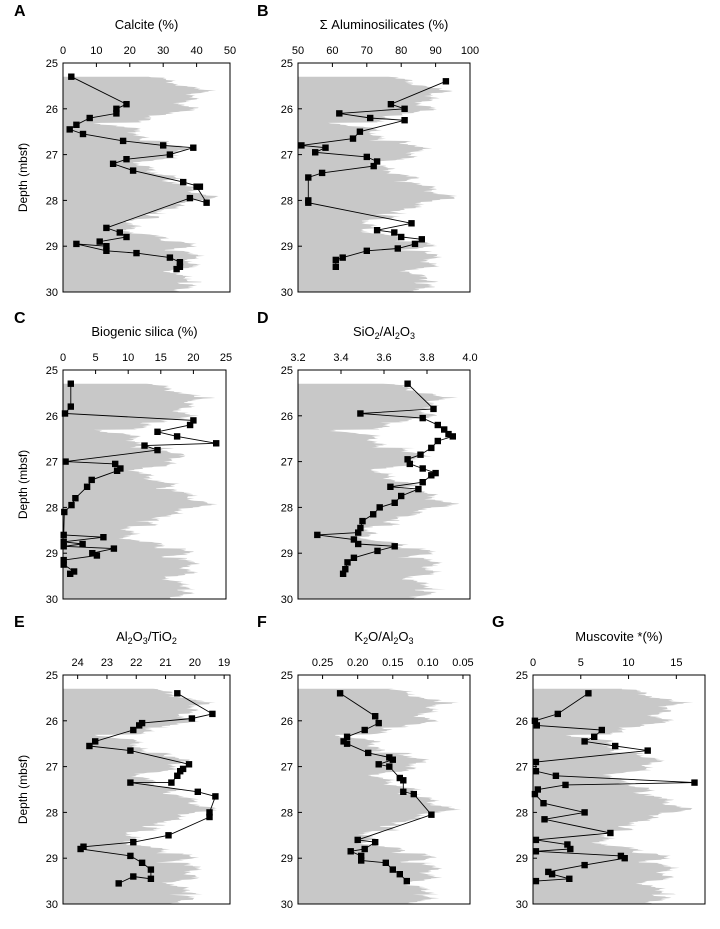 This screenshot has height=929, width=720. What do you see at coordinates (469, 358) in the screenshot?
I see `x-tick-label: 4.0` at bounding box center [469, 358].